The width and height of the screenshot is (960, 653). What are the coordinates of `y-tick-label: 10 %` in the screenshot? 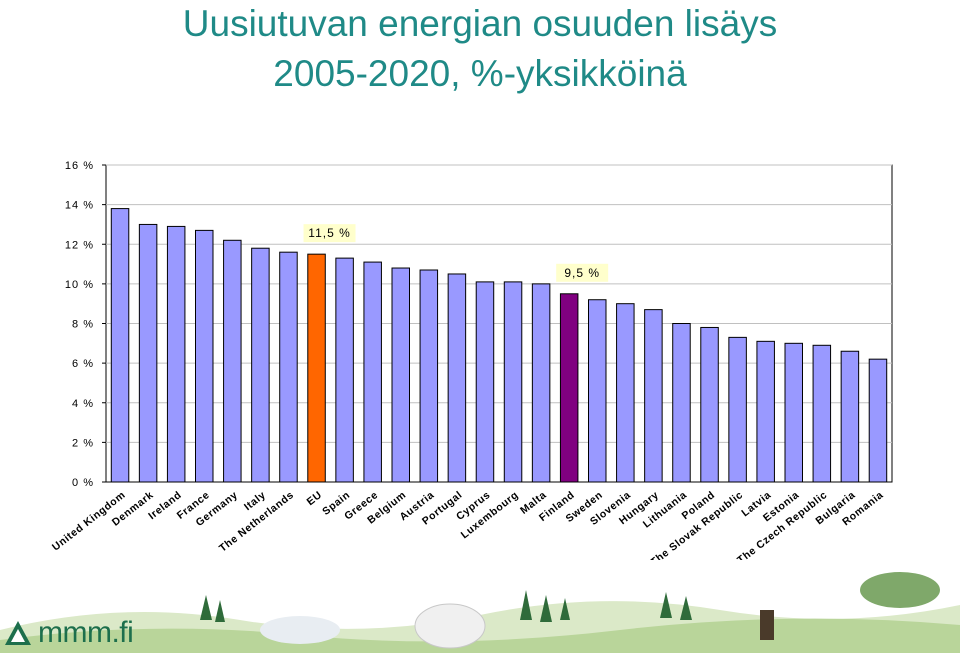 It's located at (79, 285).